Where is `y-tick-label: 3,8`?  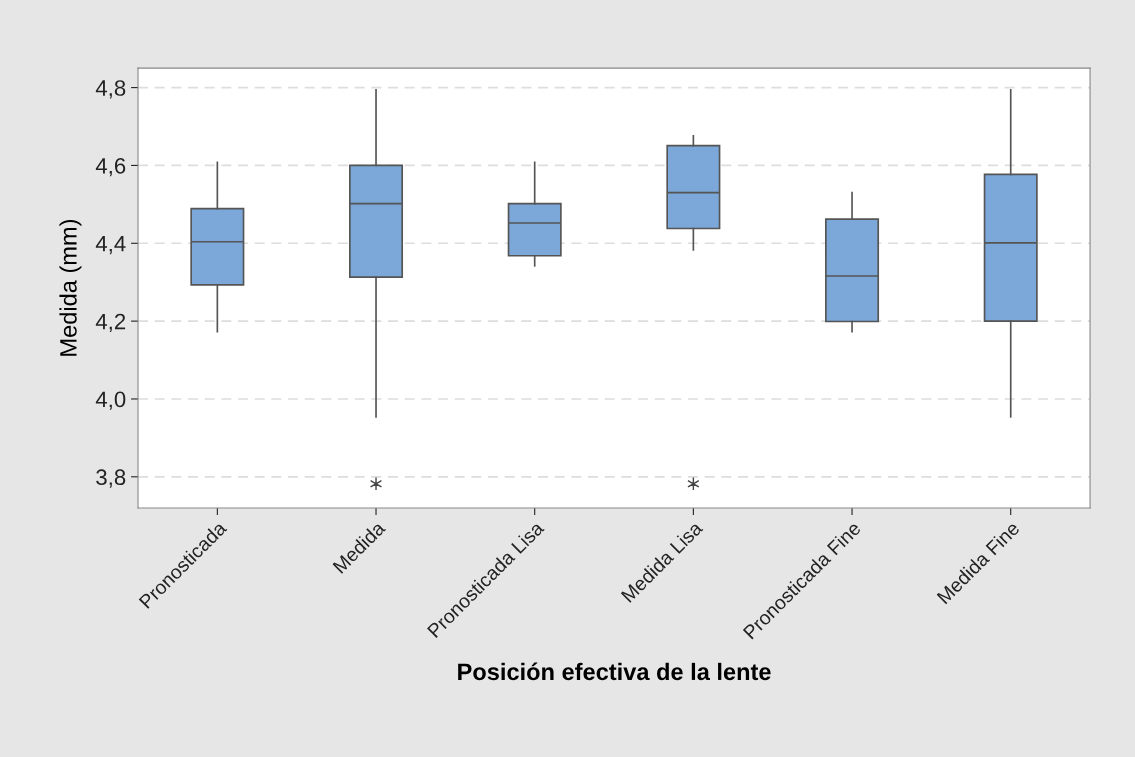
y-tick-label: 3,8 is located at coordinates (111, 478).